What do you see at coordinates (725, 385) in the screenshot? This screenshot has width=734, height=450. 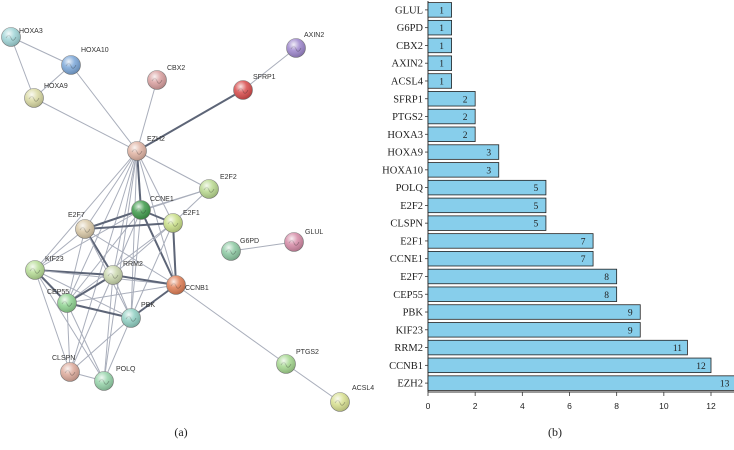 I see `data-label-ezh2: 13` at bounding box center [725, 385].